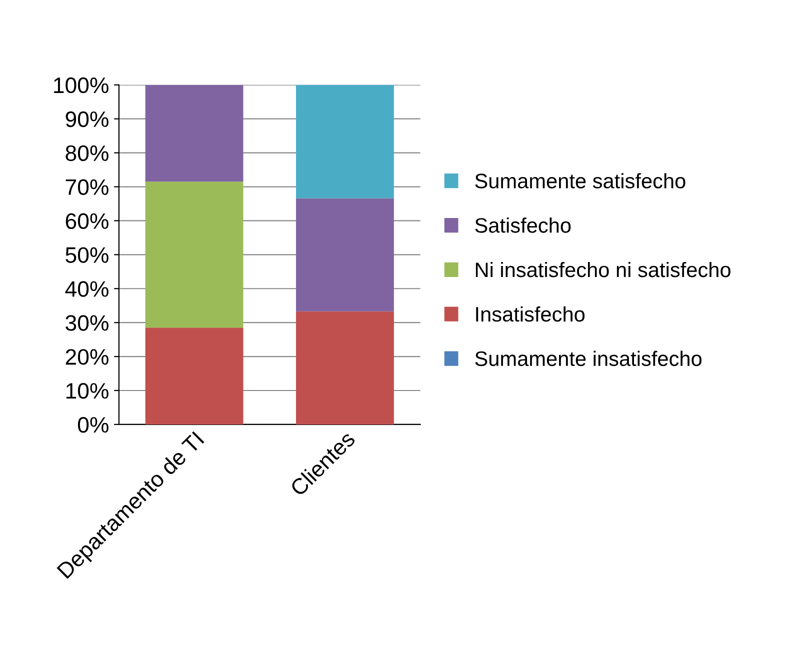 The height and width of the screenshot is (653, 793). I want to click on y-tick-label: 30%, so click(87, 323).